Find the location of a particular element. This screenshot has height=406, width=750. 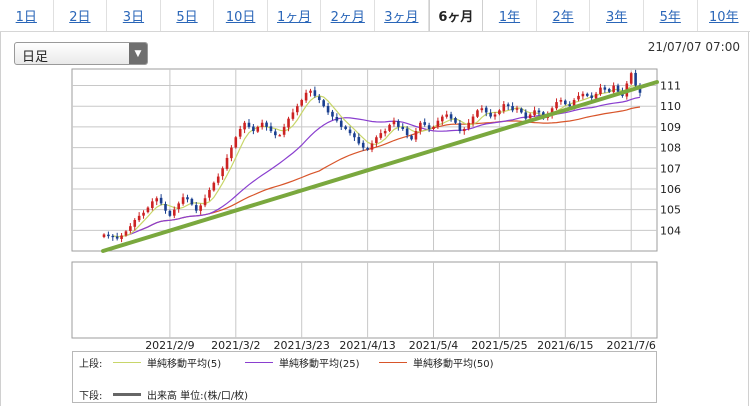

legend-ma50: 単純移動平均(50) is located at coordinates (436, 362).